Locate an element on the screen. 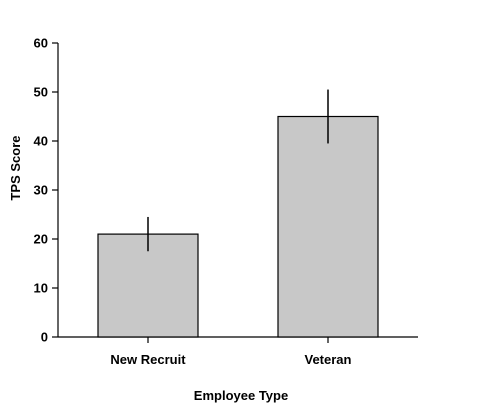  x-tick-label: New Recruit is located at coordinates (148, 359).